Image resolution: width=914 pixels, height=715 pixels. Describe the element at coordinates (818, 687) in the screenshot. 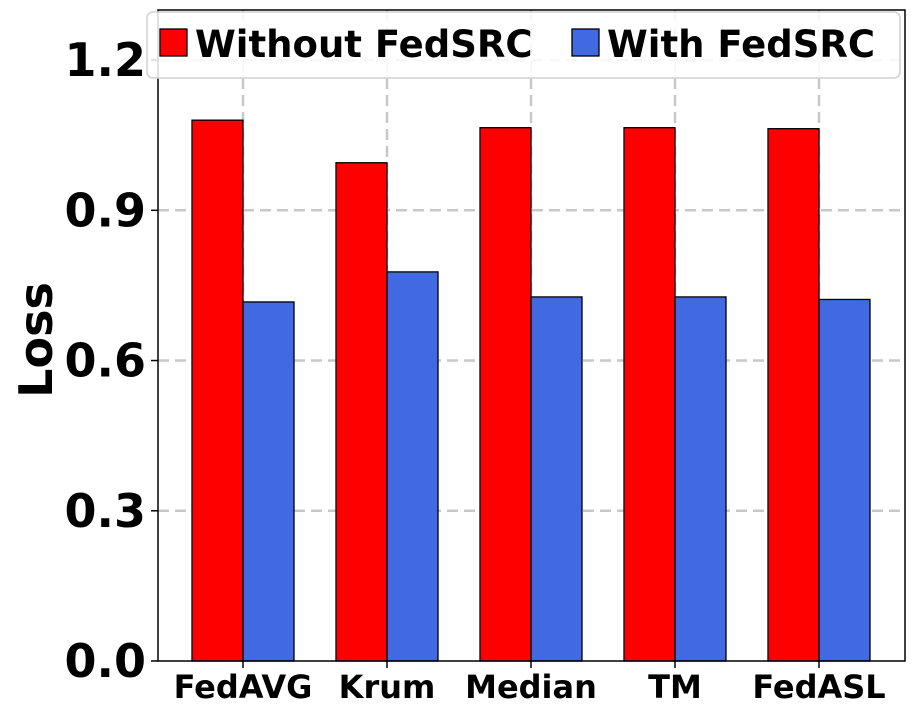

I see `x-tick-label-fedasl: FedASL` at that location.